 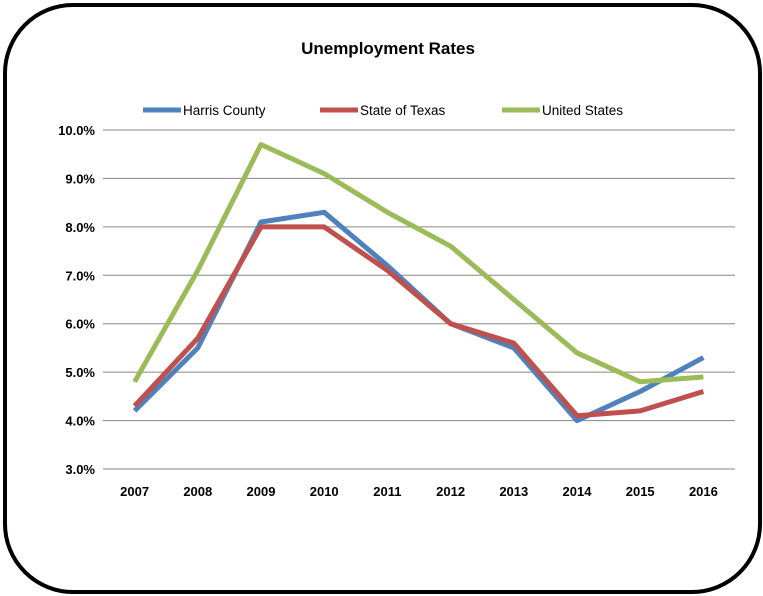 What do you see at coordinates (134, 491) in the screenshot?
I see `x-tick-label: 2007` at bounding box center [134, 491].